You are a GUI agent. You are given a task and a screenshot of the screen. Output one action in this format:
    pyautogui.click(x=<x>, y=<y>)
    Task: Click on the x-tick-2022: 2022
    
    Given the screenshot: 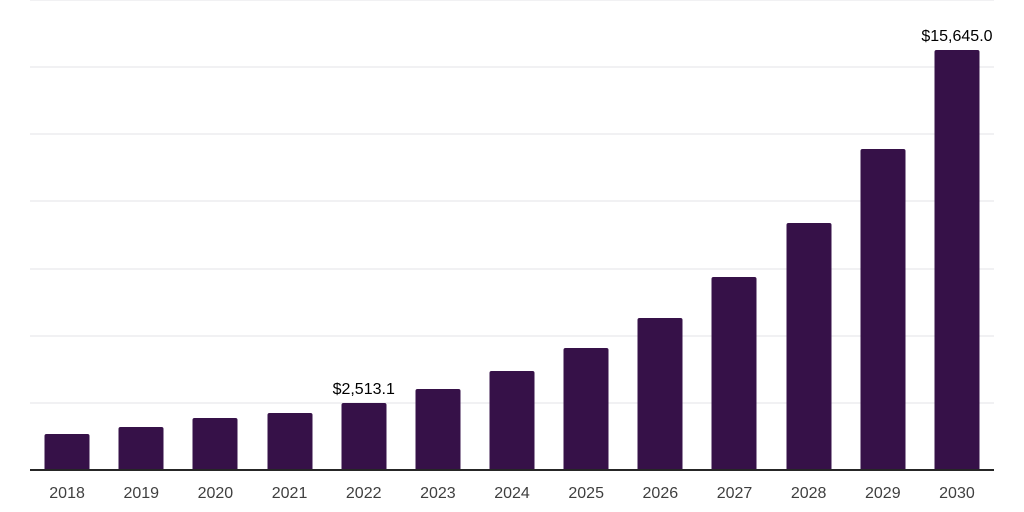 What is the action you would take?
    pyautogui.click(x=363, y=493)
    